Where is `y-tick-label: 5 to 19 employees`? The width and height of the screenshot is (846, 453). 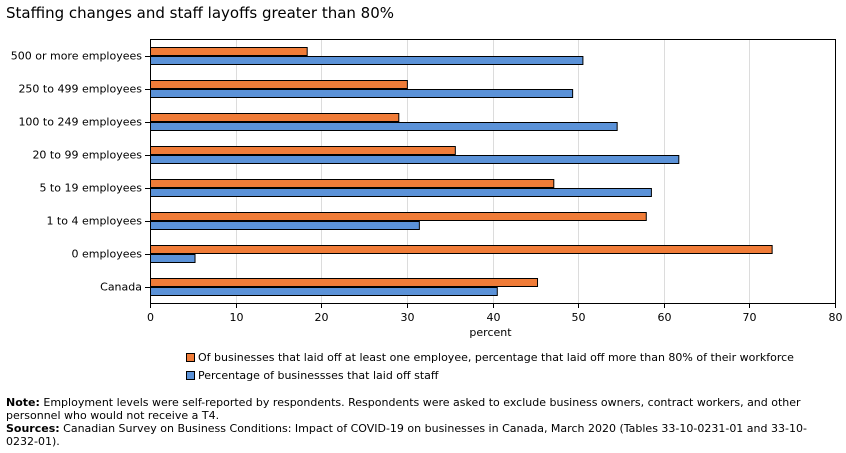 y-tick-label: 5 to 19 employees is located at coordinates (90, 188).